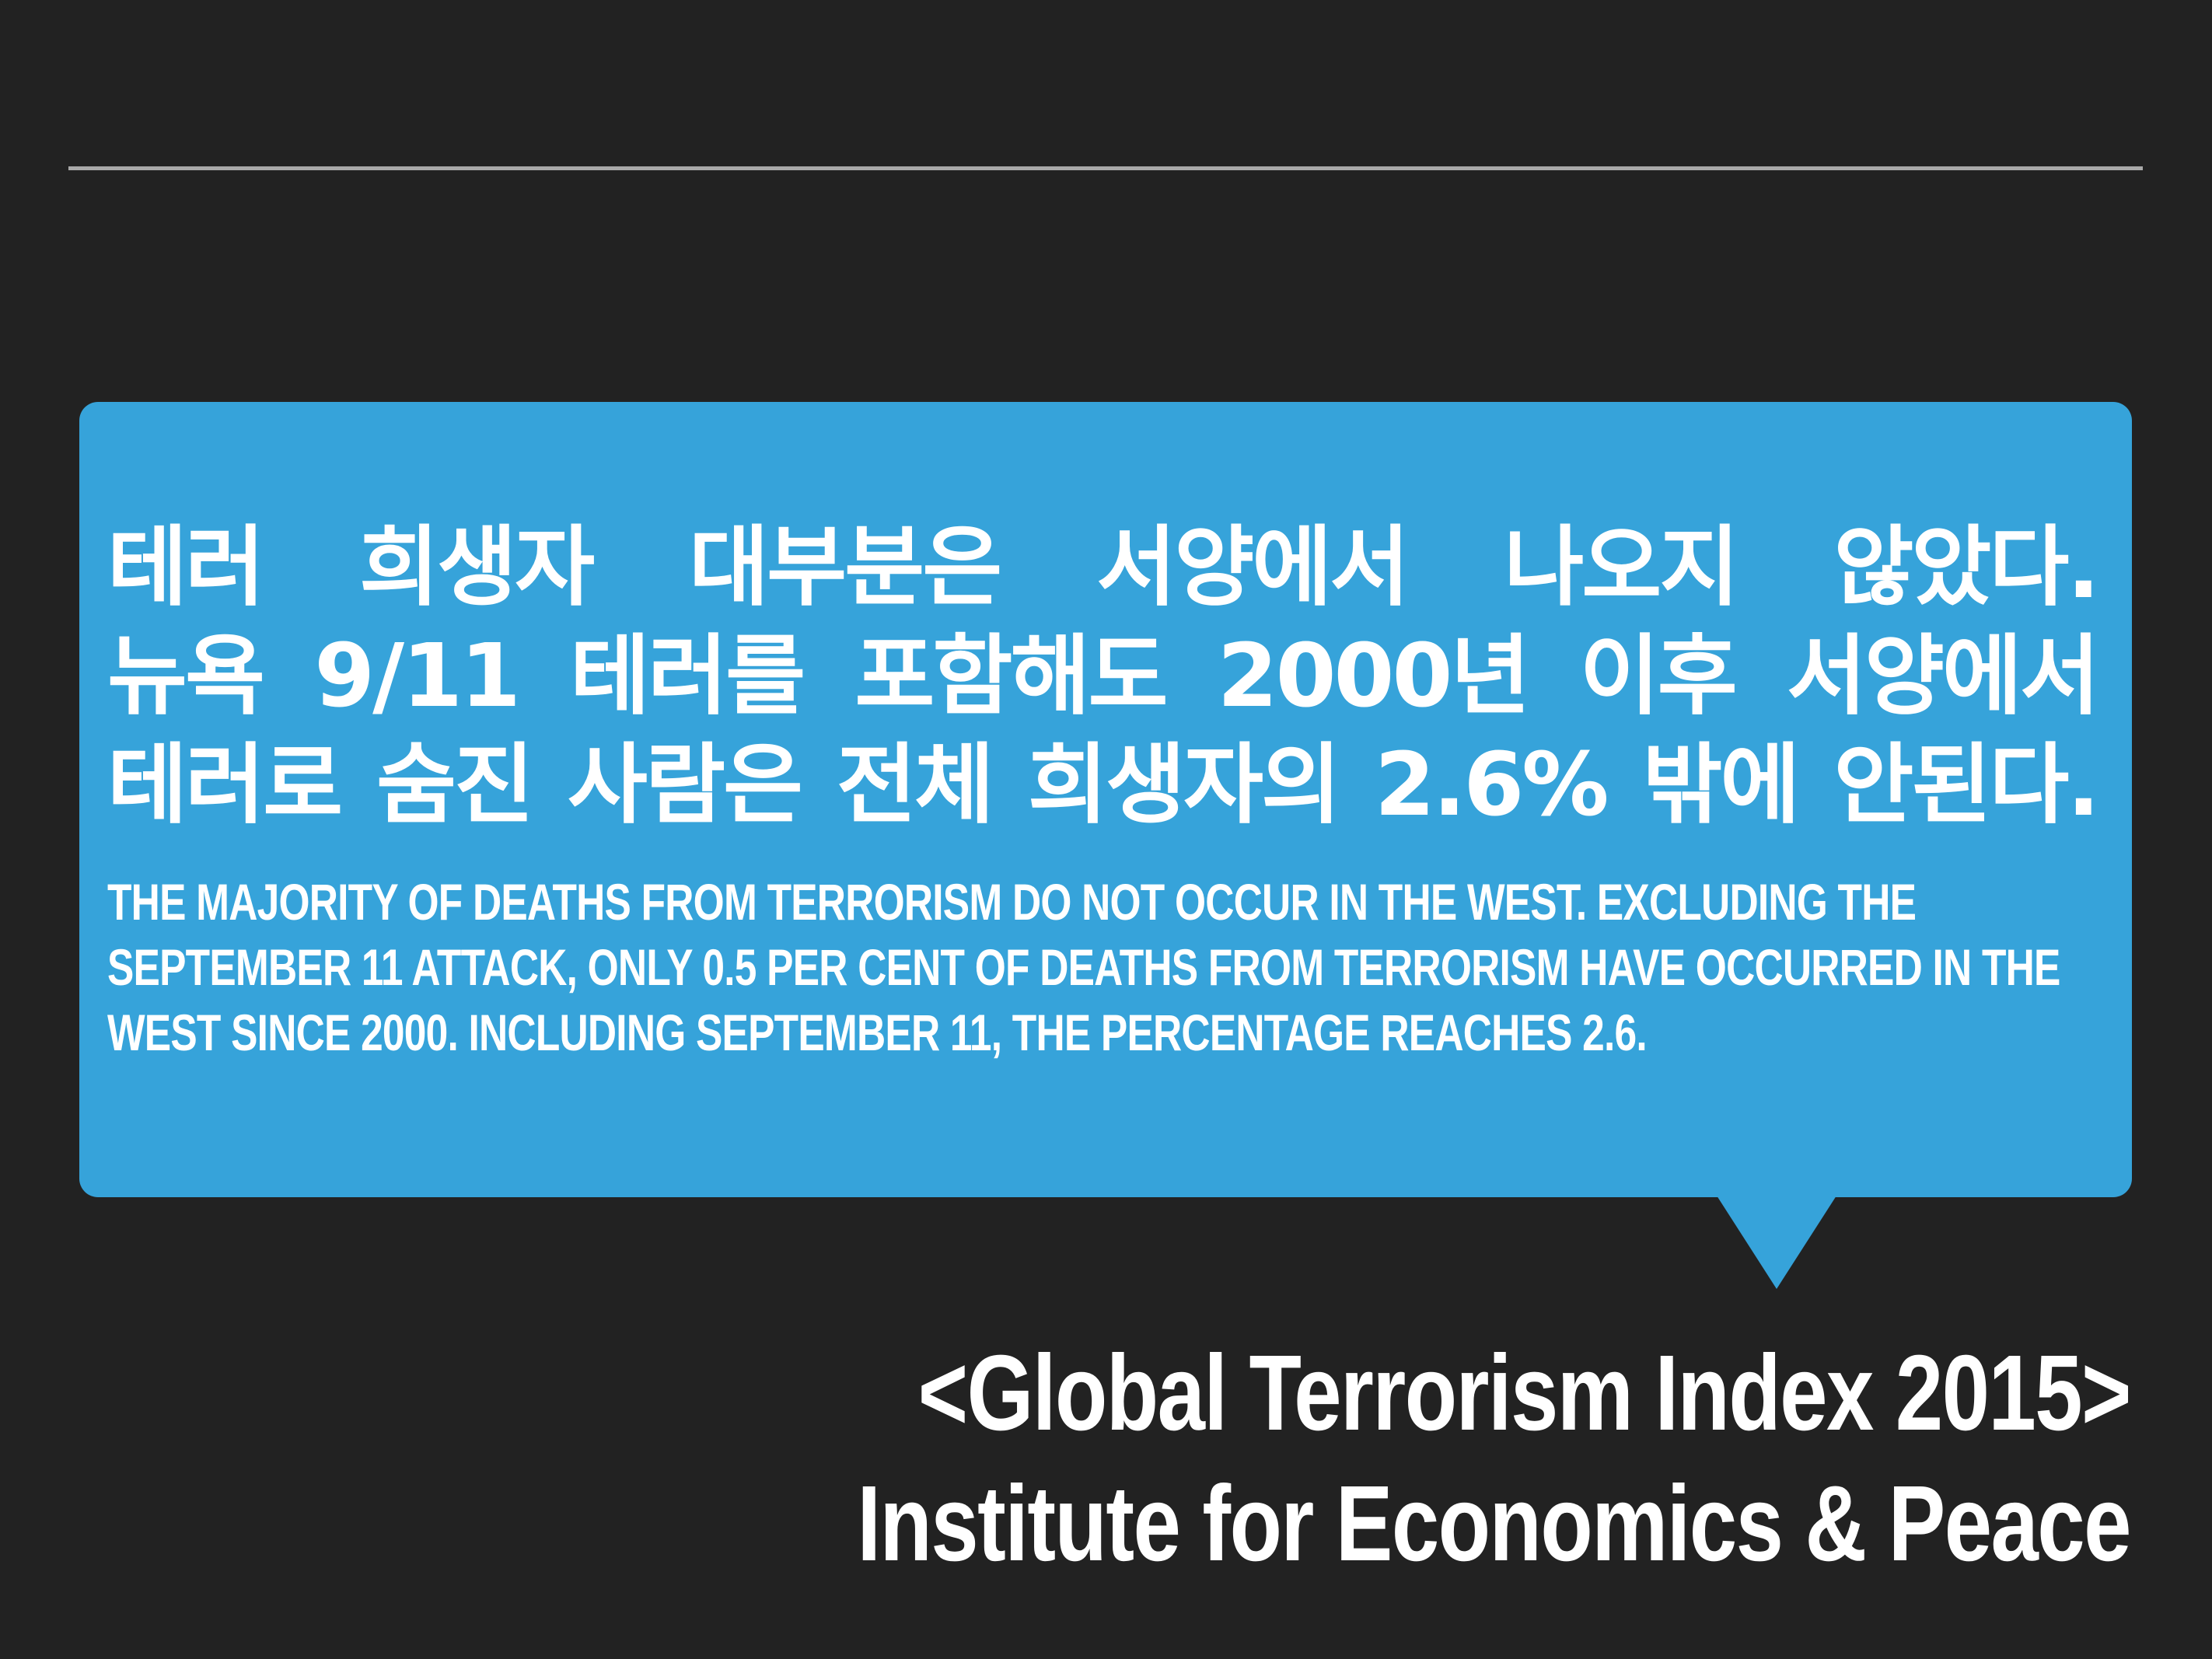 Image resolution: width=2212 pixels, height=1659 pixels. I want to click on top-divider, so click(1105, 168).